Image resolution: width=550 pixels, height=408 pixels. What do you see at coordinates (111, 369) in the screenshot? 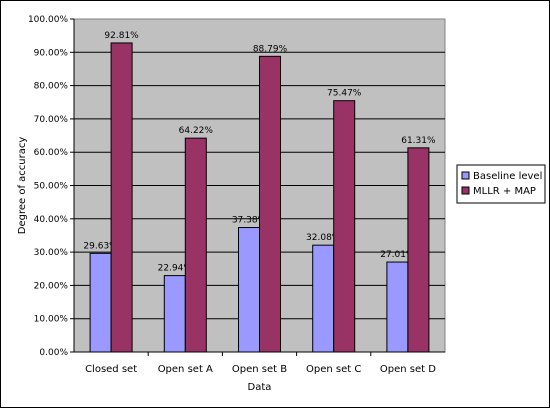
I see `x-tick-label: Closed set` at bounding box center [111, 369].